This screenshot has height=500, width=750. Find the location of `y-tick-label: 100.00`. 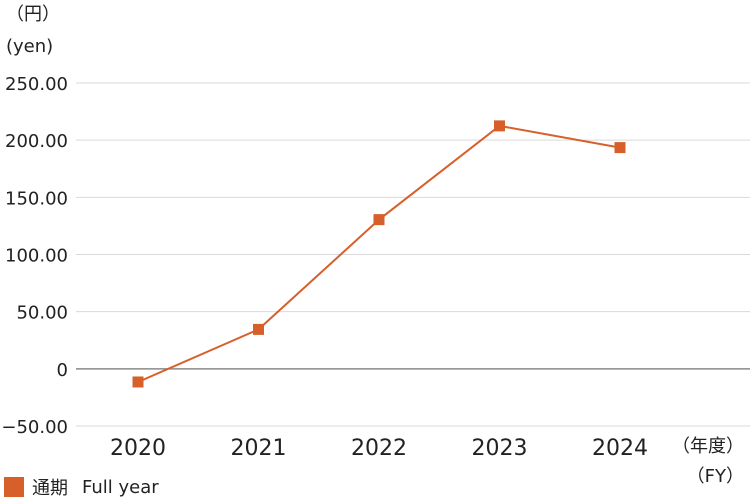

y-tick-label: 100.00 is located at coordinates (36, 256).